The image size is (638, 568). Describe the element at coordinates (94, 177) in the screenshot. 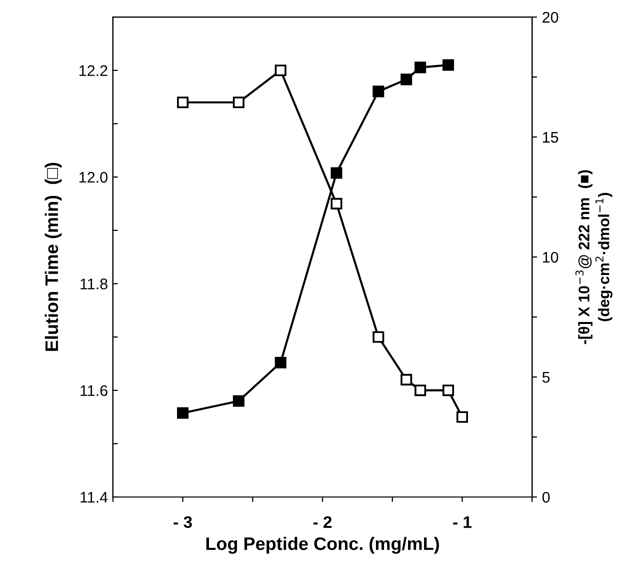

I see `y-tick-label: 12.0` at that location.